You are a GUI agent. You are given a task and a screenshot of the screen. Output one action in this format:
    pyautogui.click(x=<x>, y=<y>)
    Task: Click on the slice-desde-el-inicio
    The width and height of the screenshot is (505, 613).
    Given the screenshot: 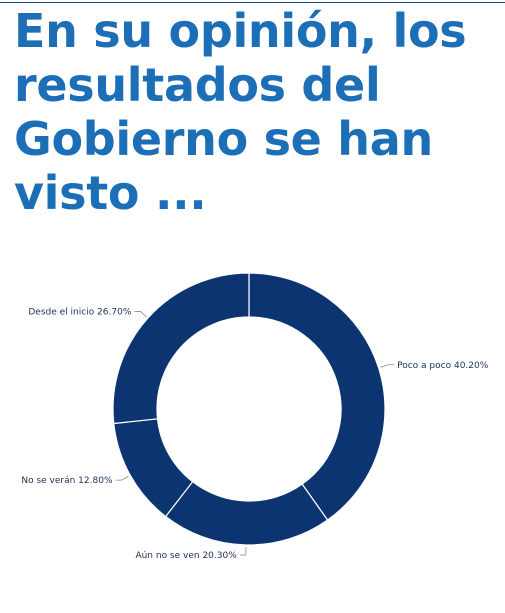 What is the action you would take?
    pyautogui.click(x=181, y=348)
    